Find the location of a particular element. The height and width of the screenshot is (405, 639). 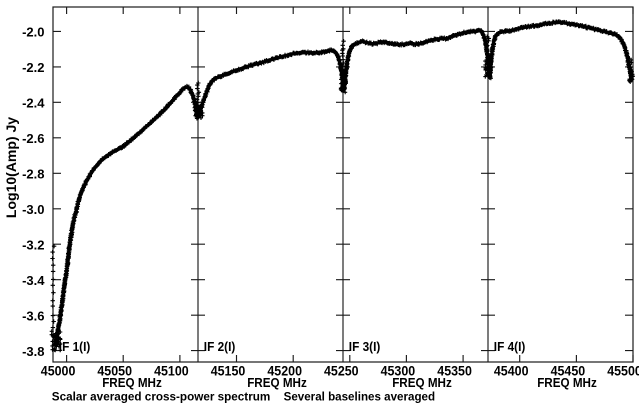

svg-text: Log10(Amp) Jy is located at coordinates (11, 167).